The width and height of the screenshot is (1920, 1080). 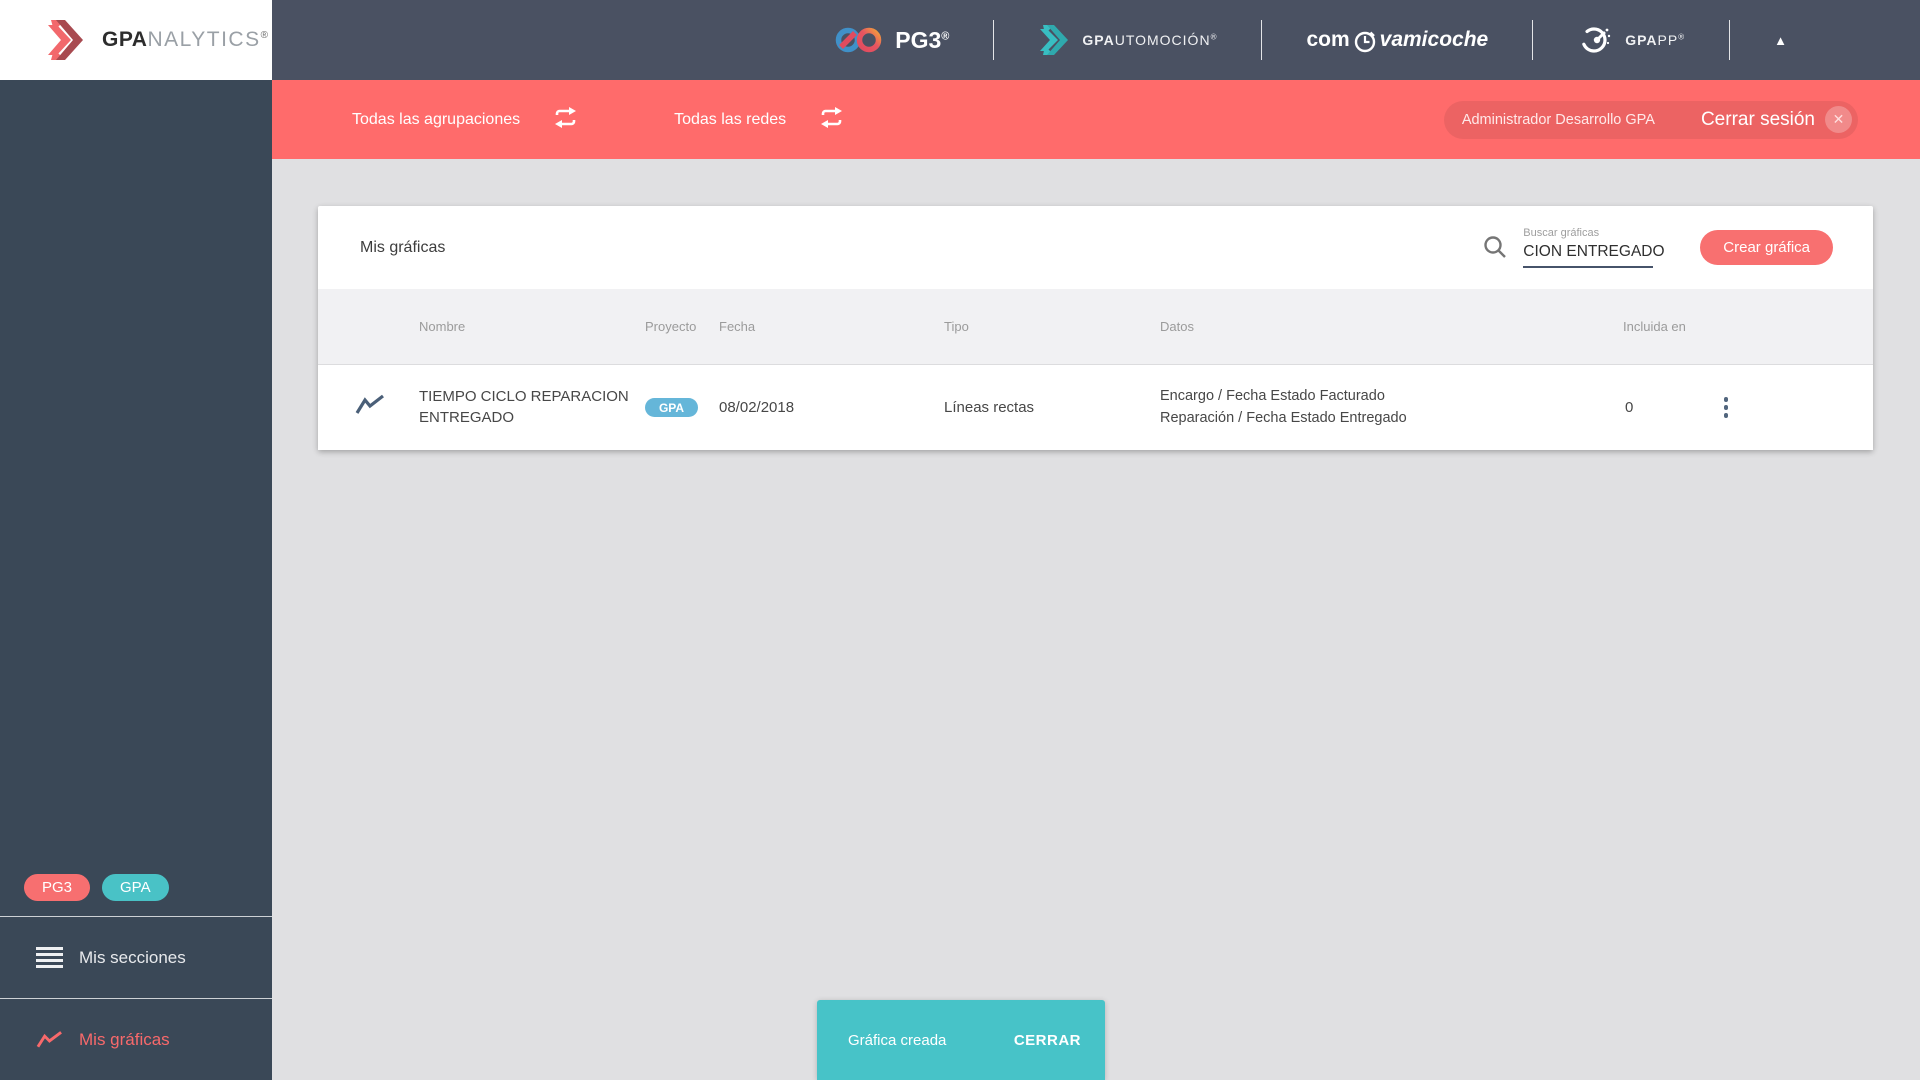 I want to click on groupings-selector: Todas las agrupaciones, so click(x=465, y=120).